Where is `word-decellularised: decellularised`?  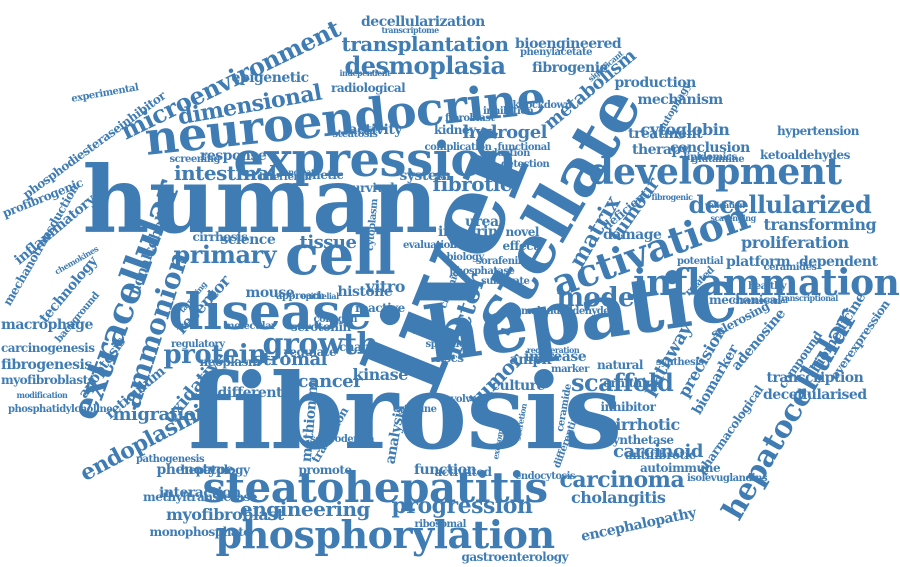
word-decellularised: decellularised is located at coordinates (815, 395).